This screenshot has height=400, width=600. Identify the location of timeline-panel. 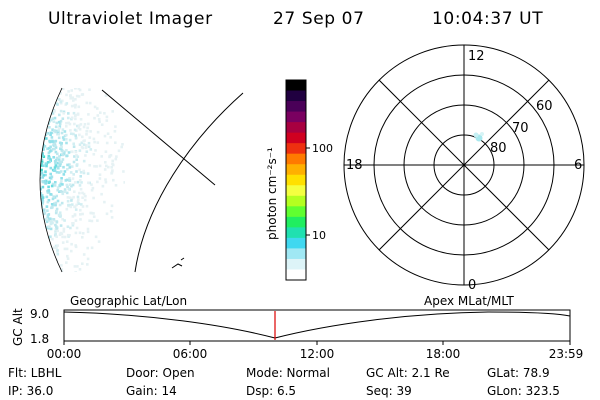
(317, 327).